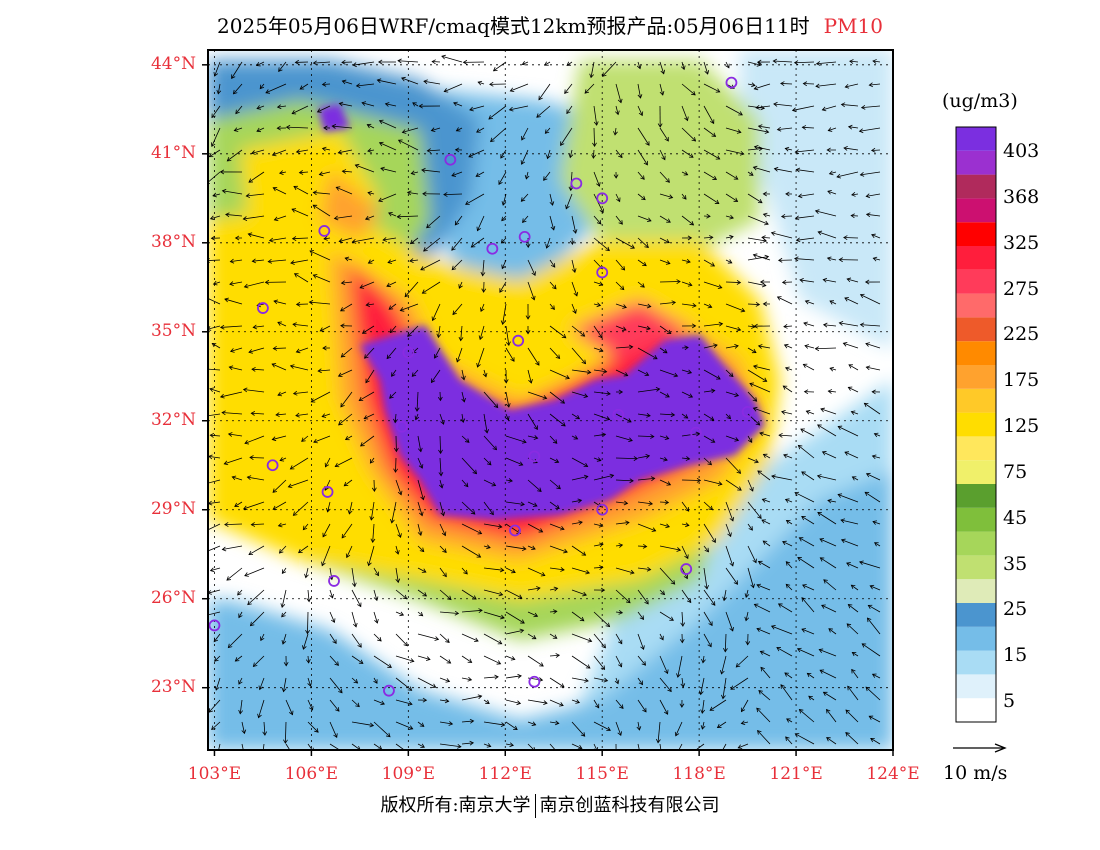 Image resolution: width=1100 pixels, height=850 pixels. What do you see at coordinates (1021, 151) in the screenshot?
I see `colorbar-label: 403` at bounding box center [1021, 151].